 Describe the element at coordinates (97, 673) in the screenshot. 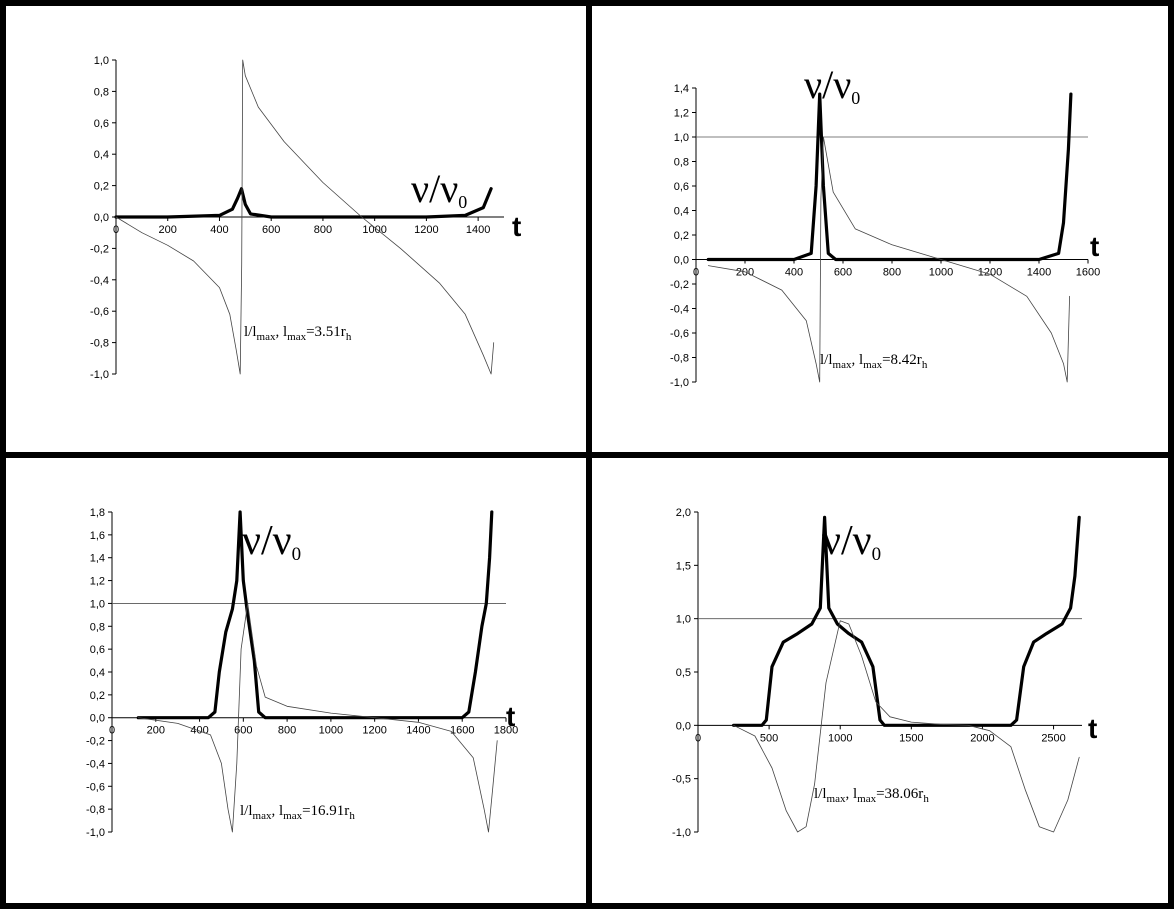

I see `y-tick-label: 0,4` at that location.